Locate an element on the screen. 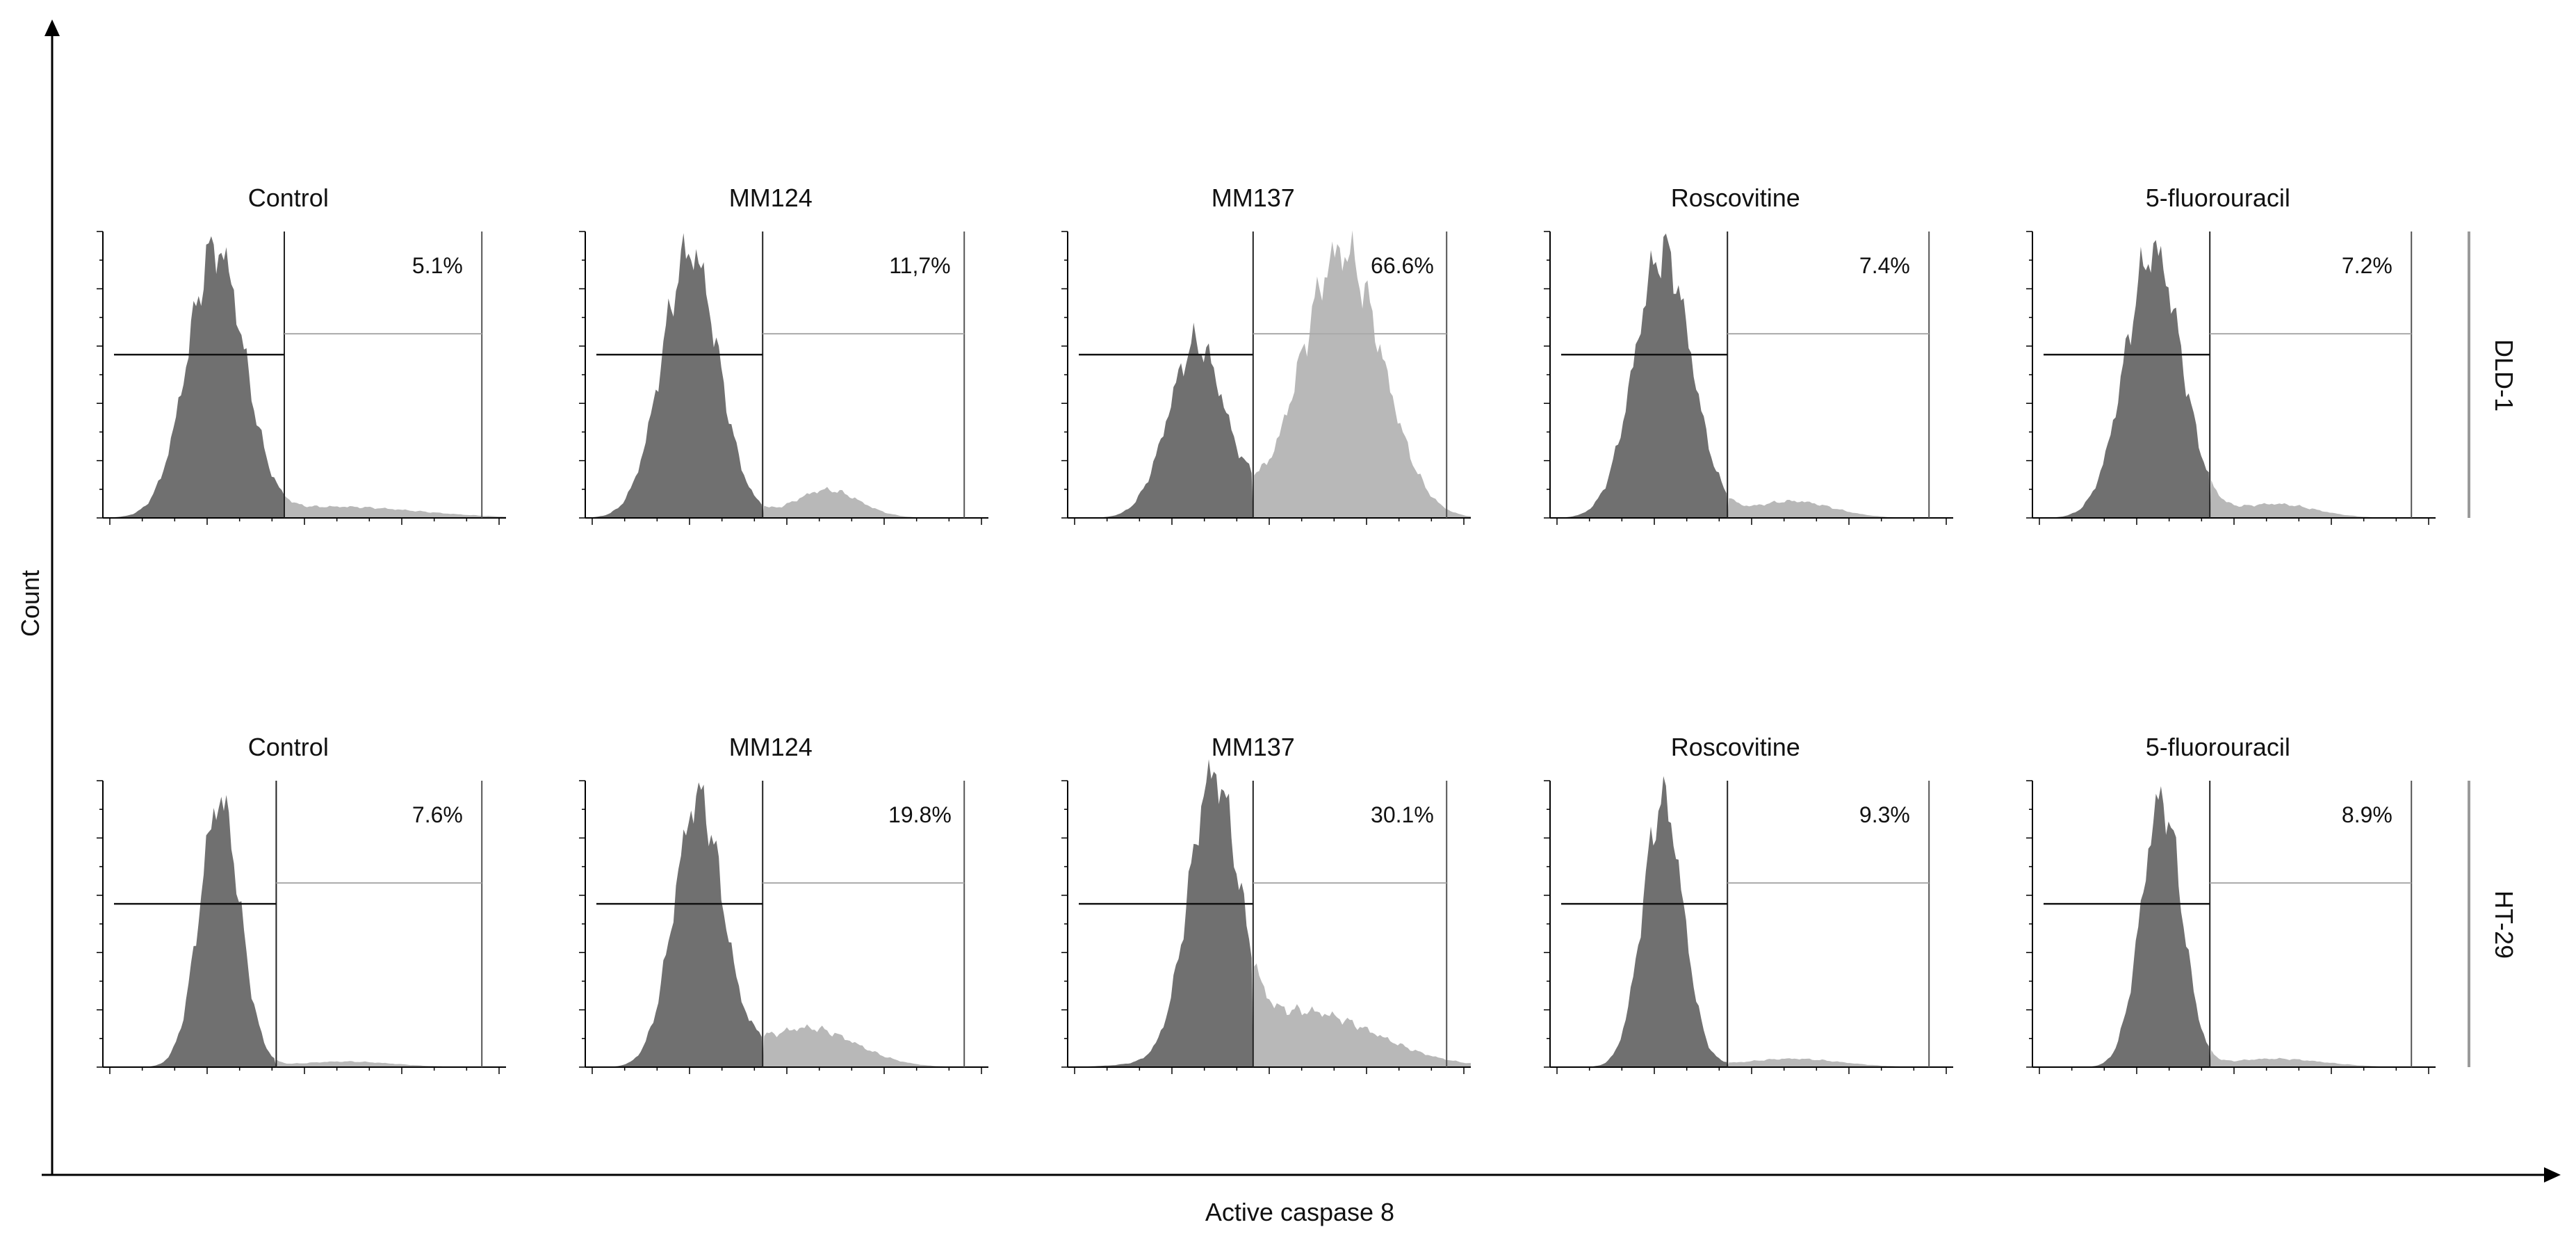 Image resolution: width=2576 pixels, height=1243 pixels. row-label-dld1: DLD-1 is located at coordinates (2504, 375).